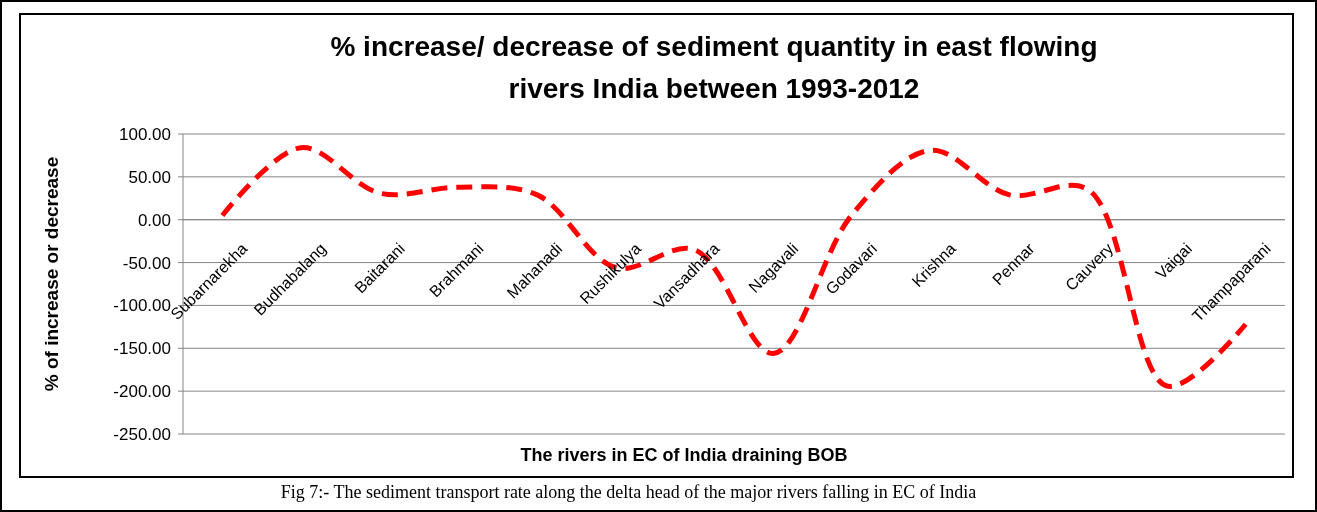  Describe the element at coordinates (628, 492) in the screenshot. I see `caption: Fig 7:- The sediment transport rate along the delta head of the major rivers falling in EC of India` at that location.